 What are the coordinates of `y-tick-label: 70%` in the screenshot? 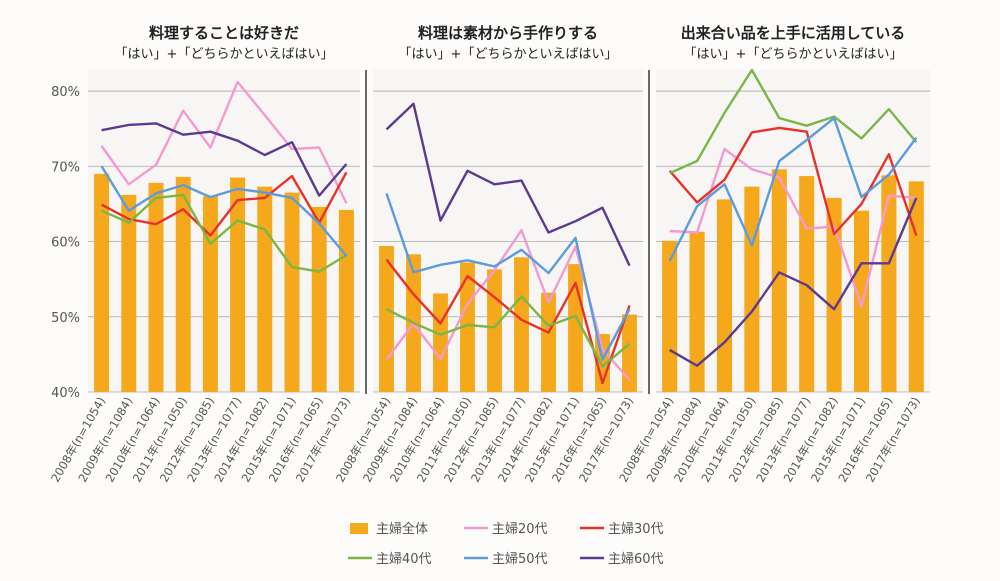 It's located at (65, 167).